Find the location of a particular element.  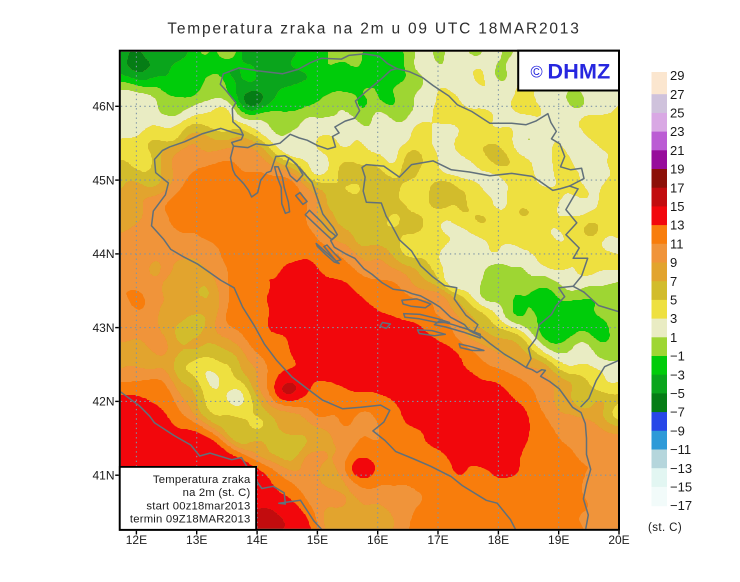

svg-text: −15 is located at coordinates (681, 487).